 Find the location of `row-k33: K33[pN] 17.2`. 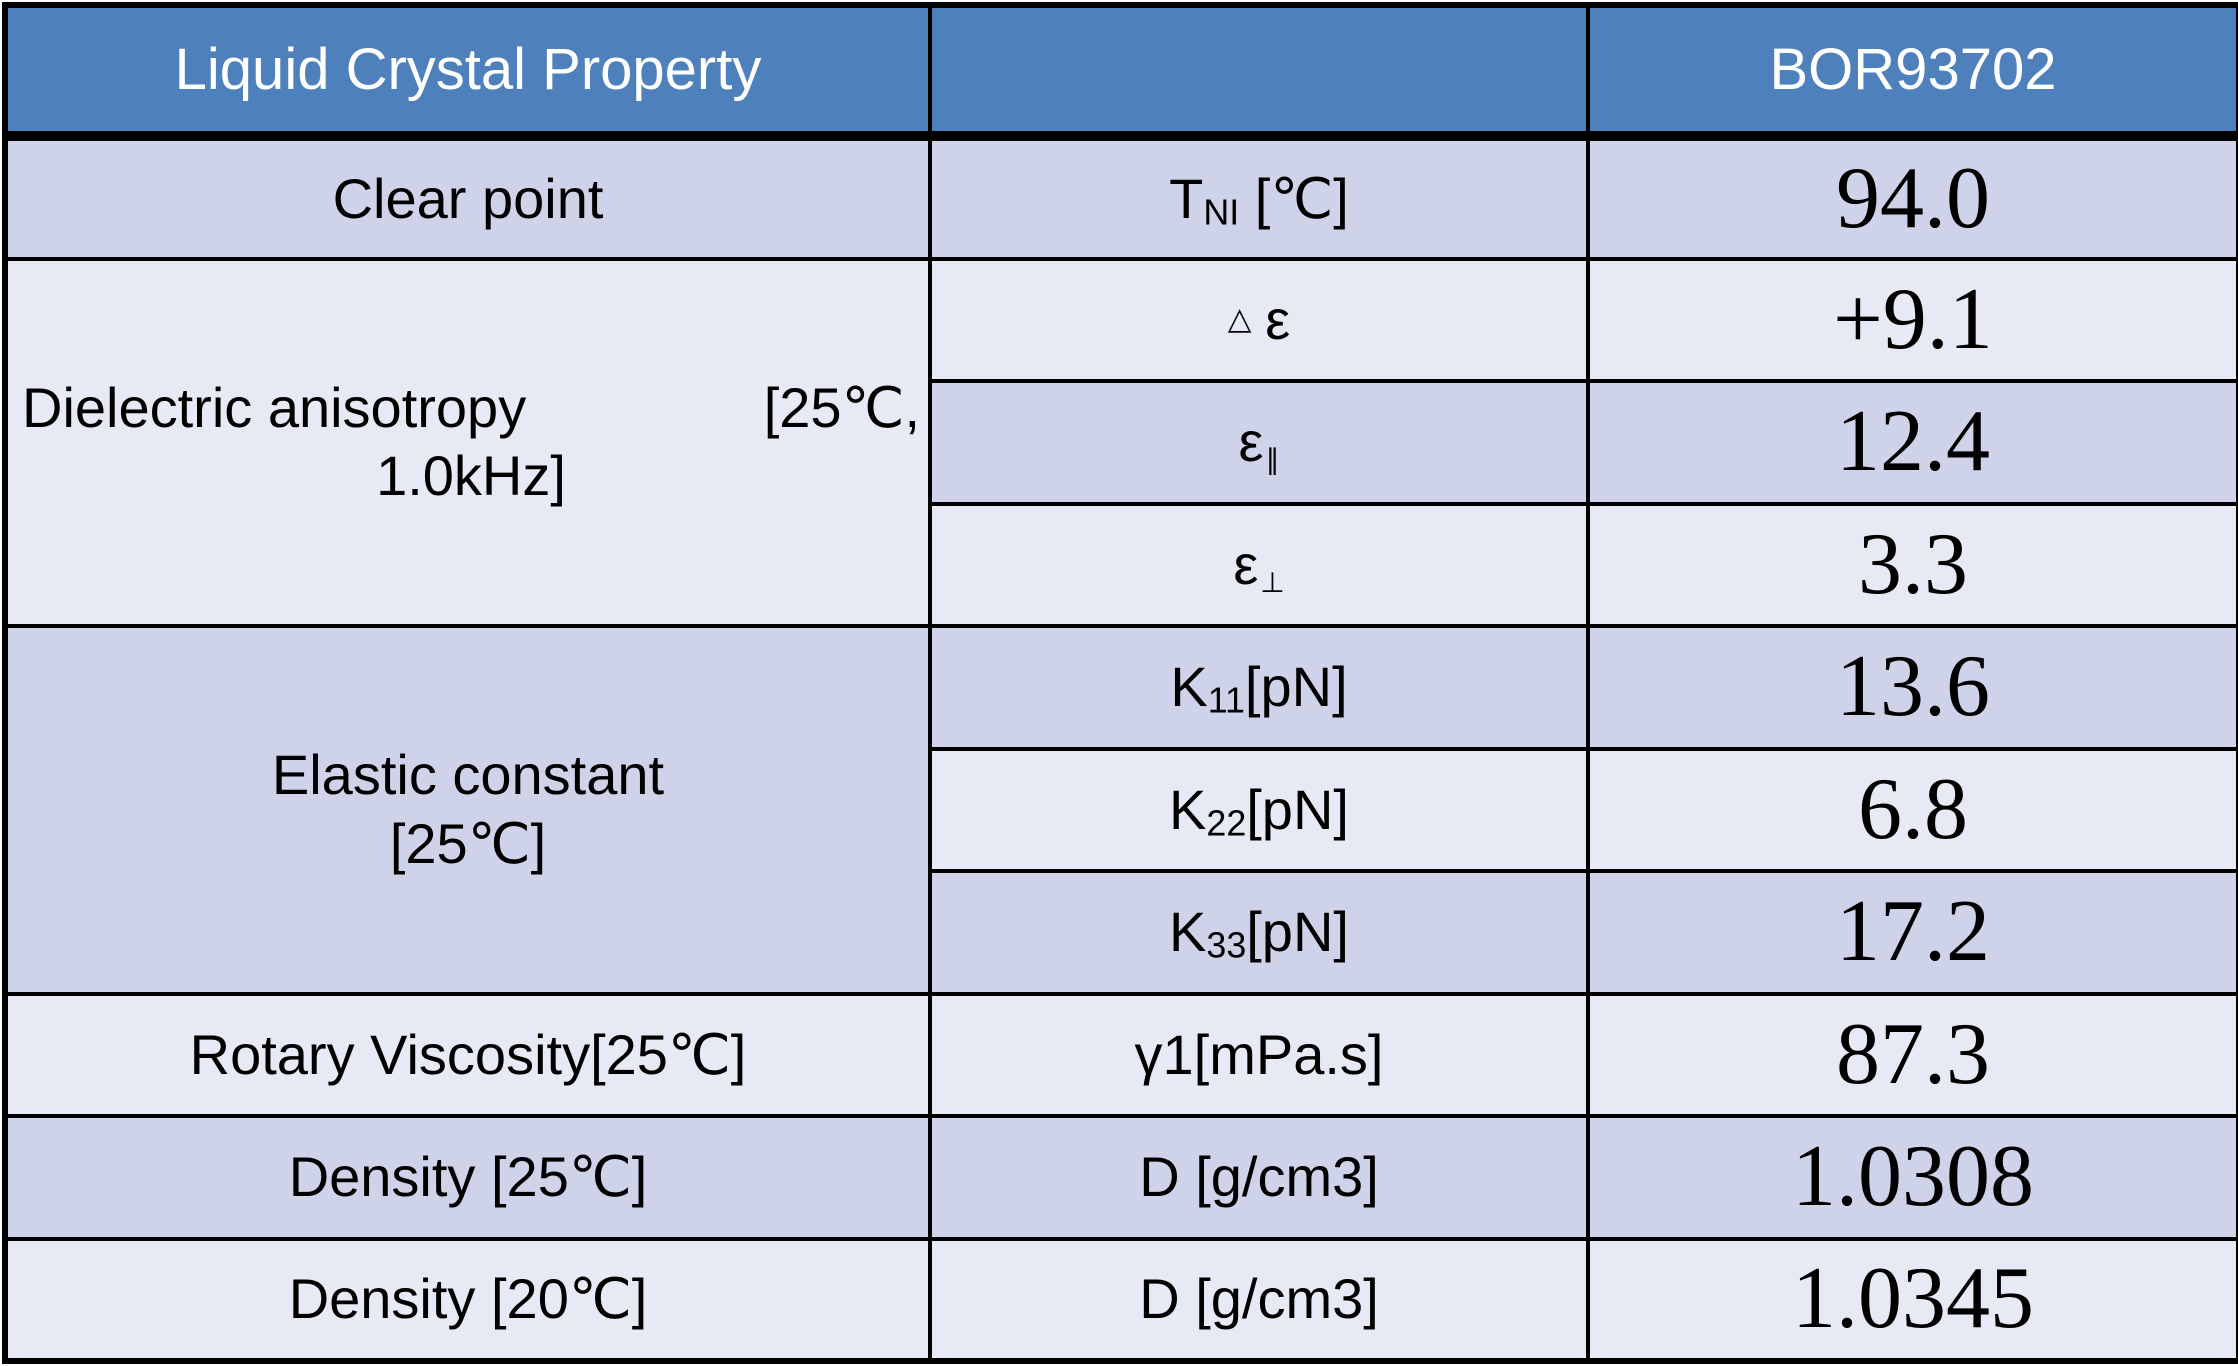

row-k33: K33[pN] 17.2 is located at coordinates (1121, 932).